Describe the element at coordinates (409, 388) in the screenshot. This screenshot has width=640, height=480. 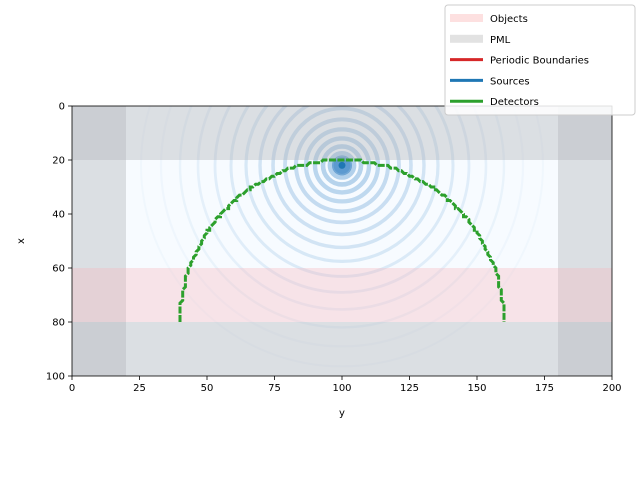
I see `x-tick-label: 125` at that location.